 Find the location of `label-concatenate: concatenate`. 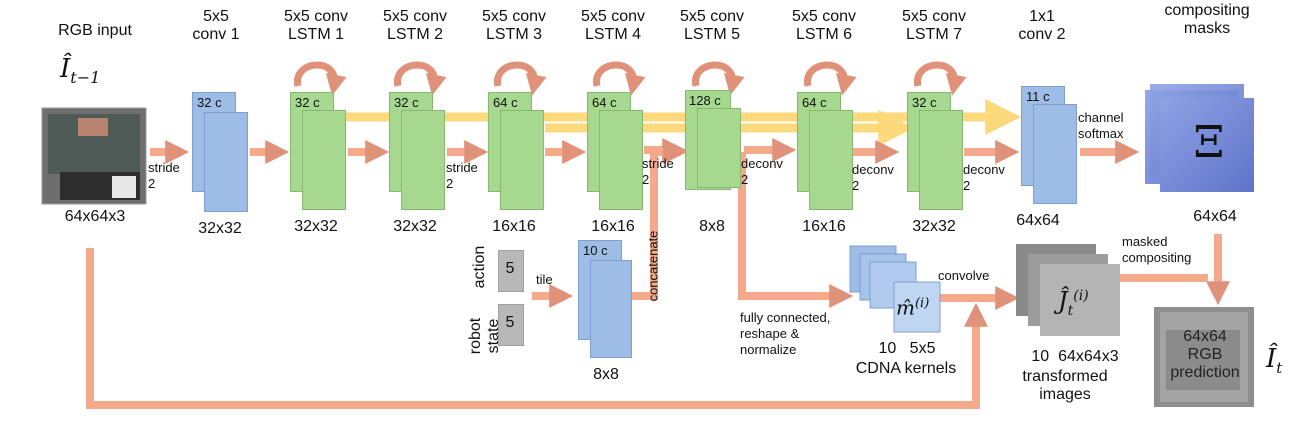

label-concatenate: concatenate is located at coordinates (653, 266).